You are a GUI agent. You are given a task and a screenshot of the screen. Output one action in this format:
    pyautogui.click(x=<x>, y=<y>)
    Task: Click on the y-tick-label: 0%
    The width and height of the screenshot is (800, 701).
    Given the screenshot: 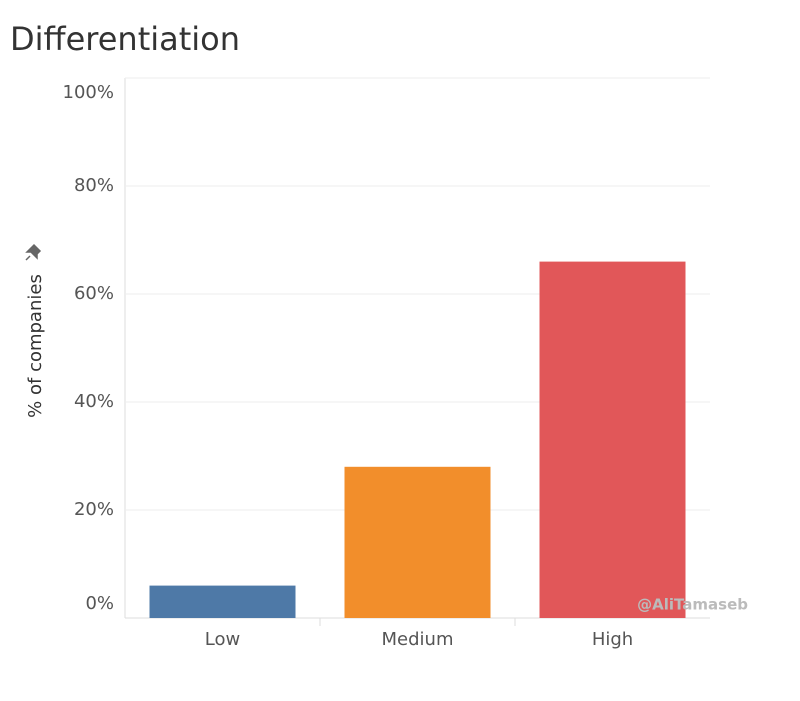 What is the action you would take?
    pyautogui.click(x=99, y=603)
    